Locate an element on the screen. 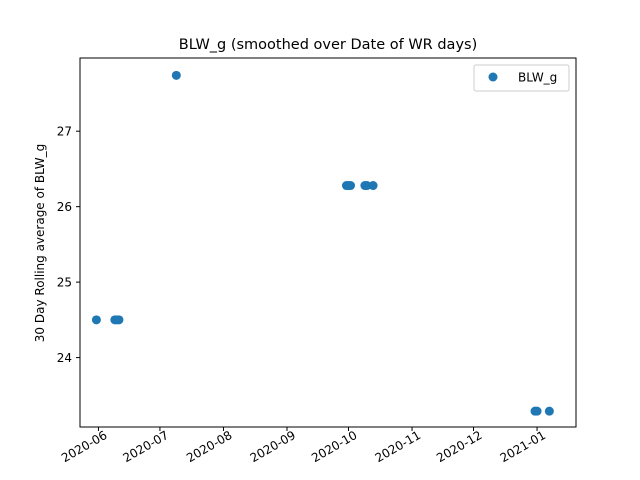  y-axis: 24 25 26 27 is located at coordinates (68, 245).